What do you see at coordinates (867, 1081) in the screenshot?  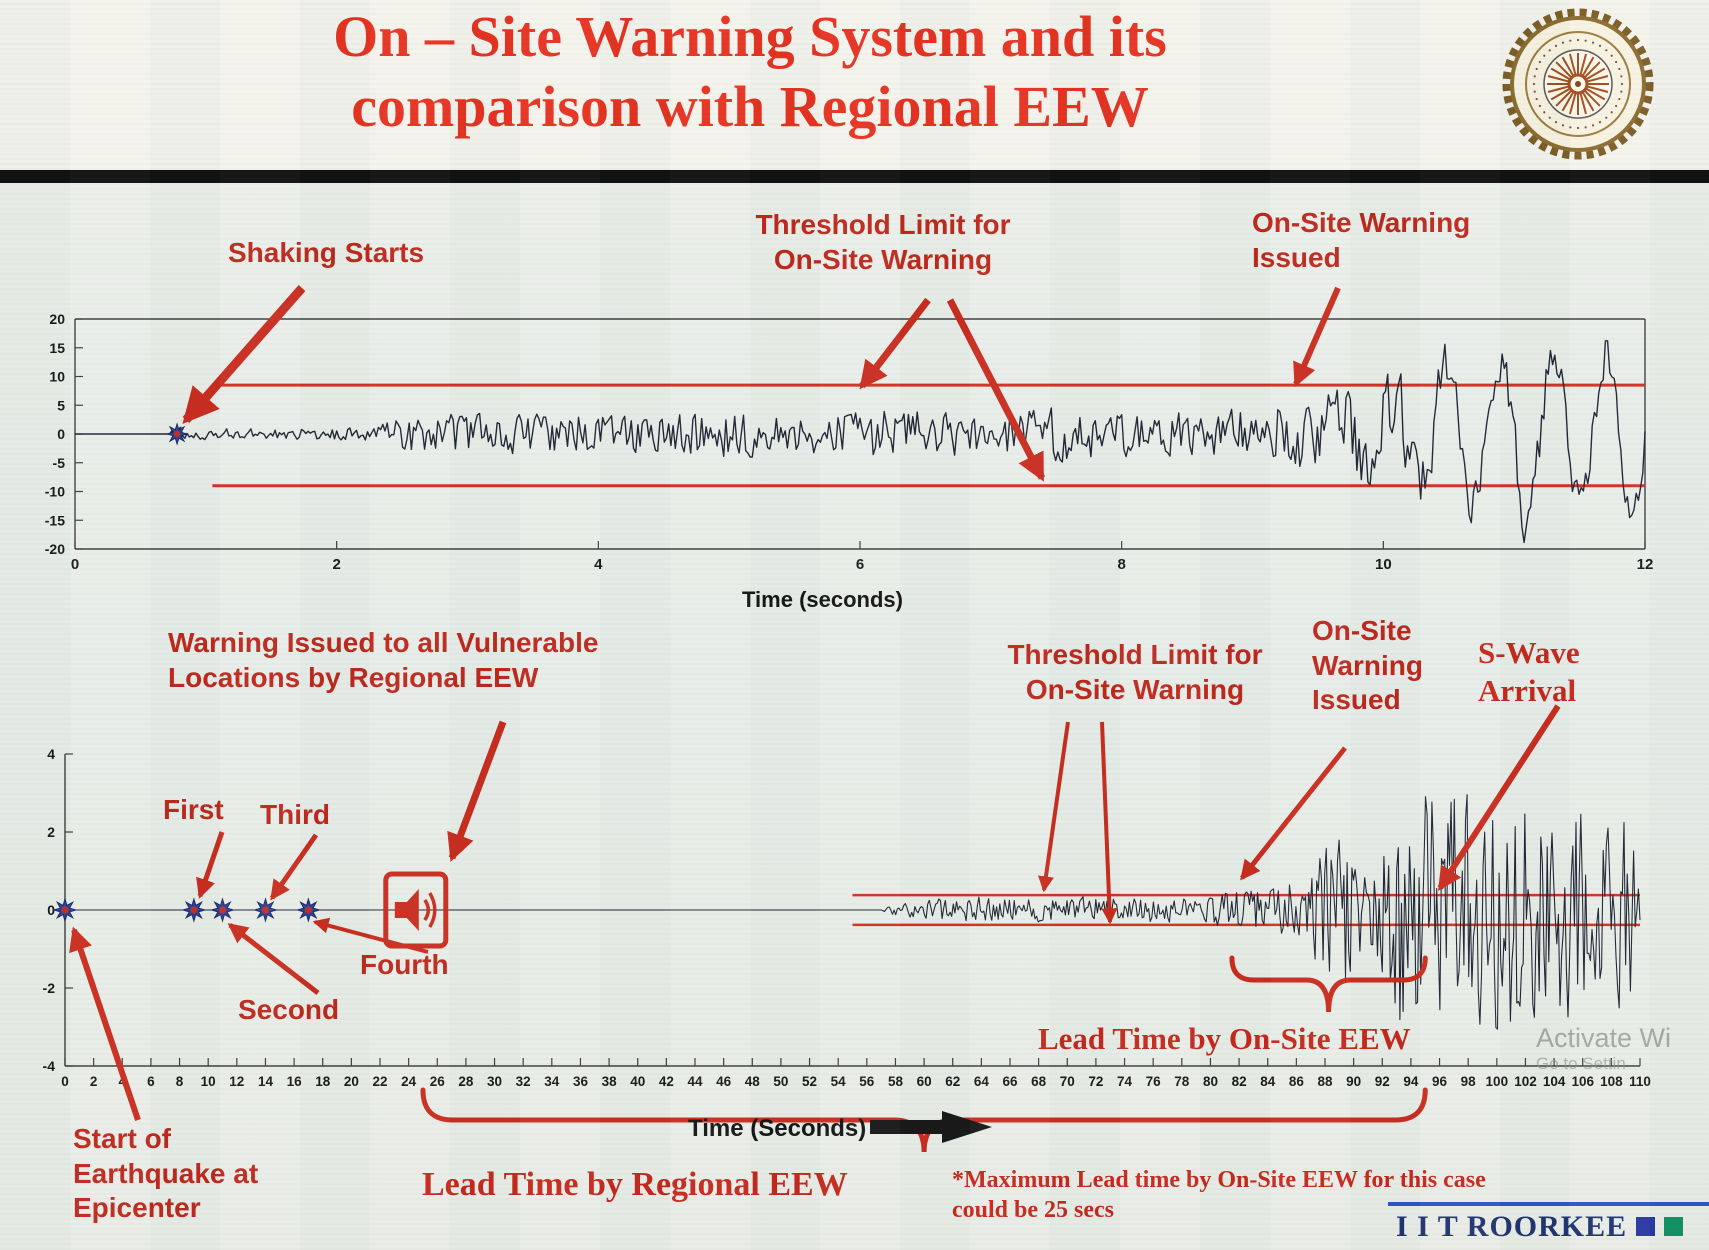 I see `svg-text: 56` at bounding box center [867, 1081].